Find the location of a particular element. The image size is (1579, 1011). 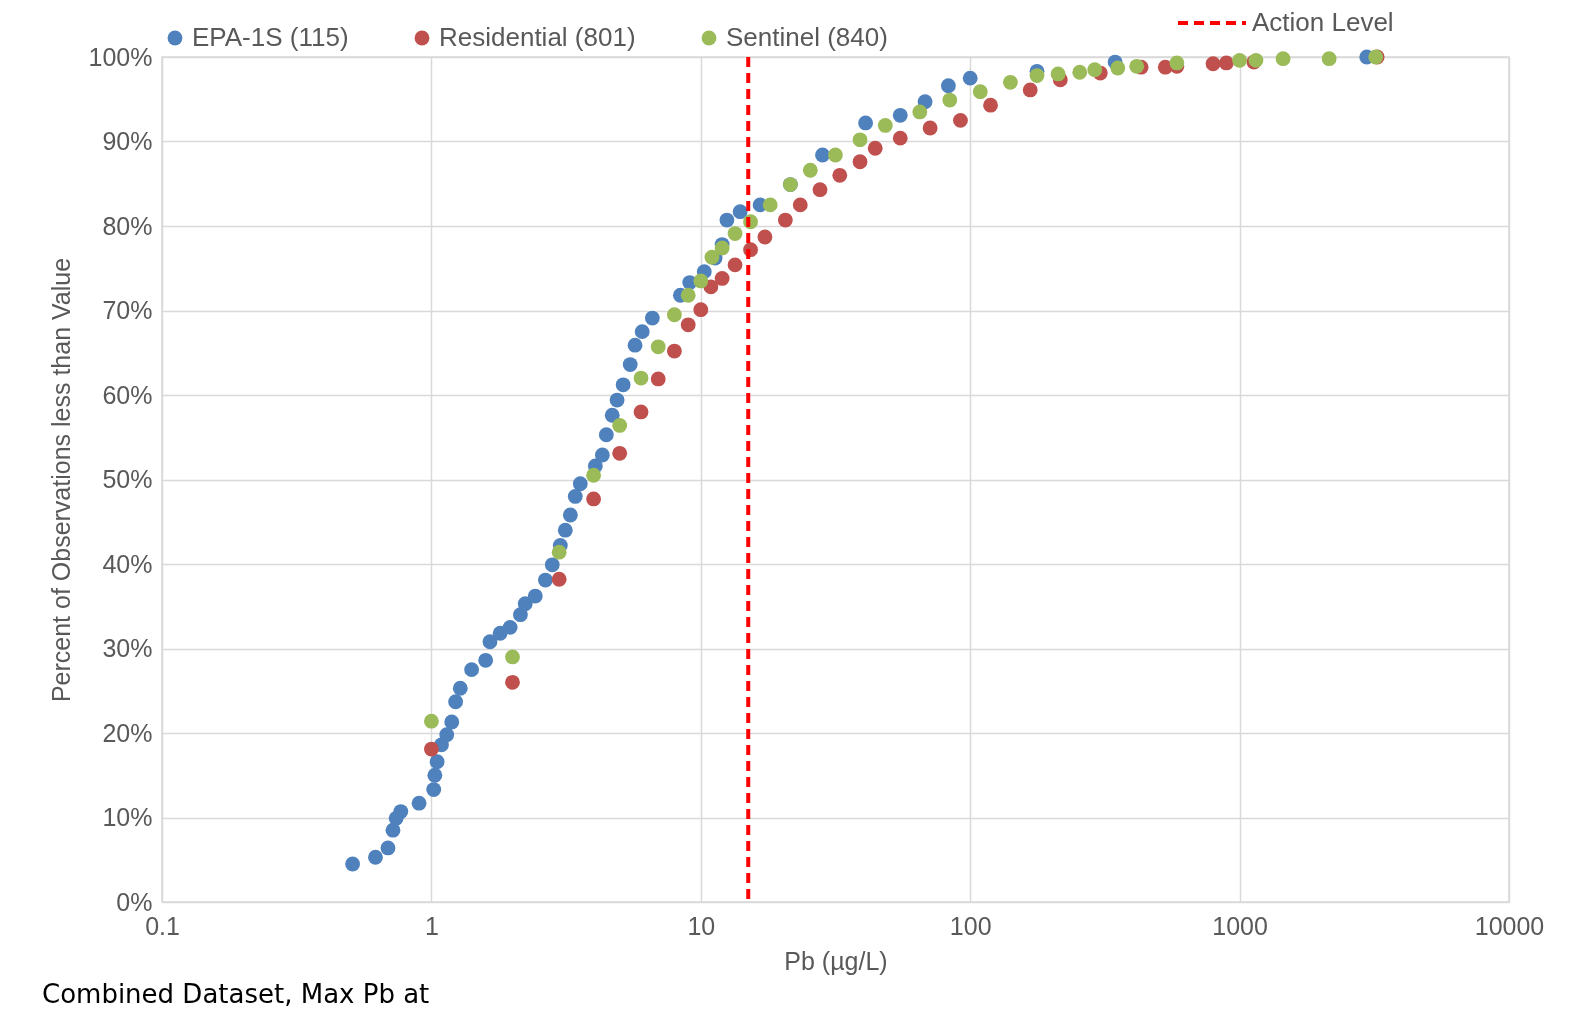

y-tick-label: 50% is located at coordinates (127, 479).